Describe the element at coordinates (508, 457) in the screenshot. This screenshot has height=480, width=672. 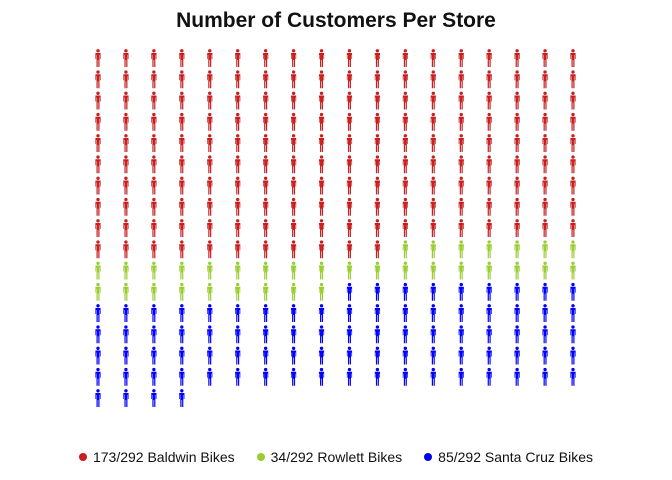
I see `legend-item-santa-cruz: 85/292 Santa Cruz Bikes` at that location.